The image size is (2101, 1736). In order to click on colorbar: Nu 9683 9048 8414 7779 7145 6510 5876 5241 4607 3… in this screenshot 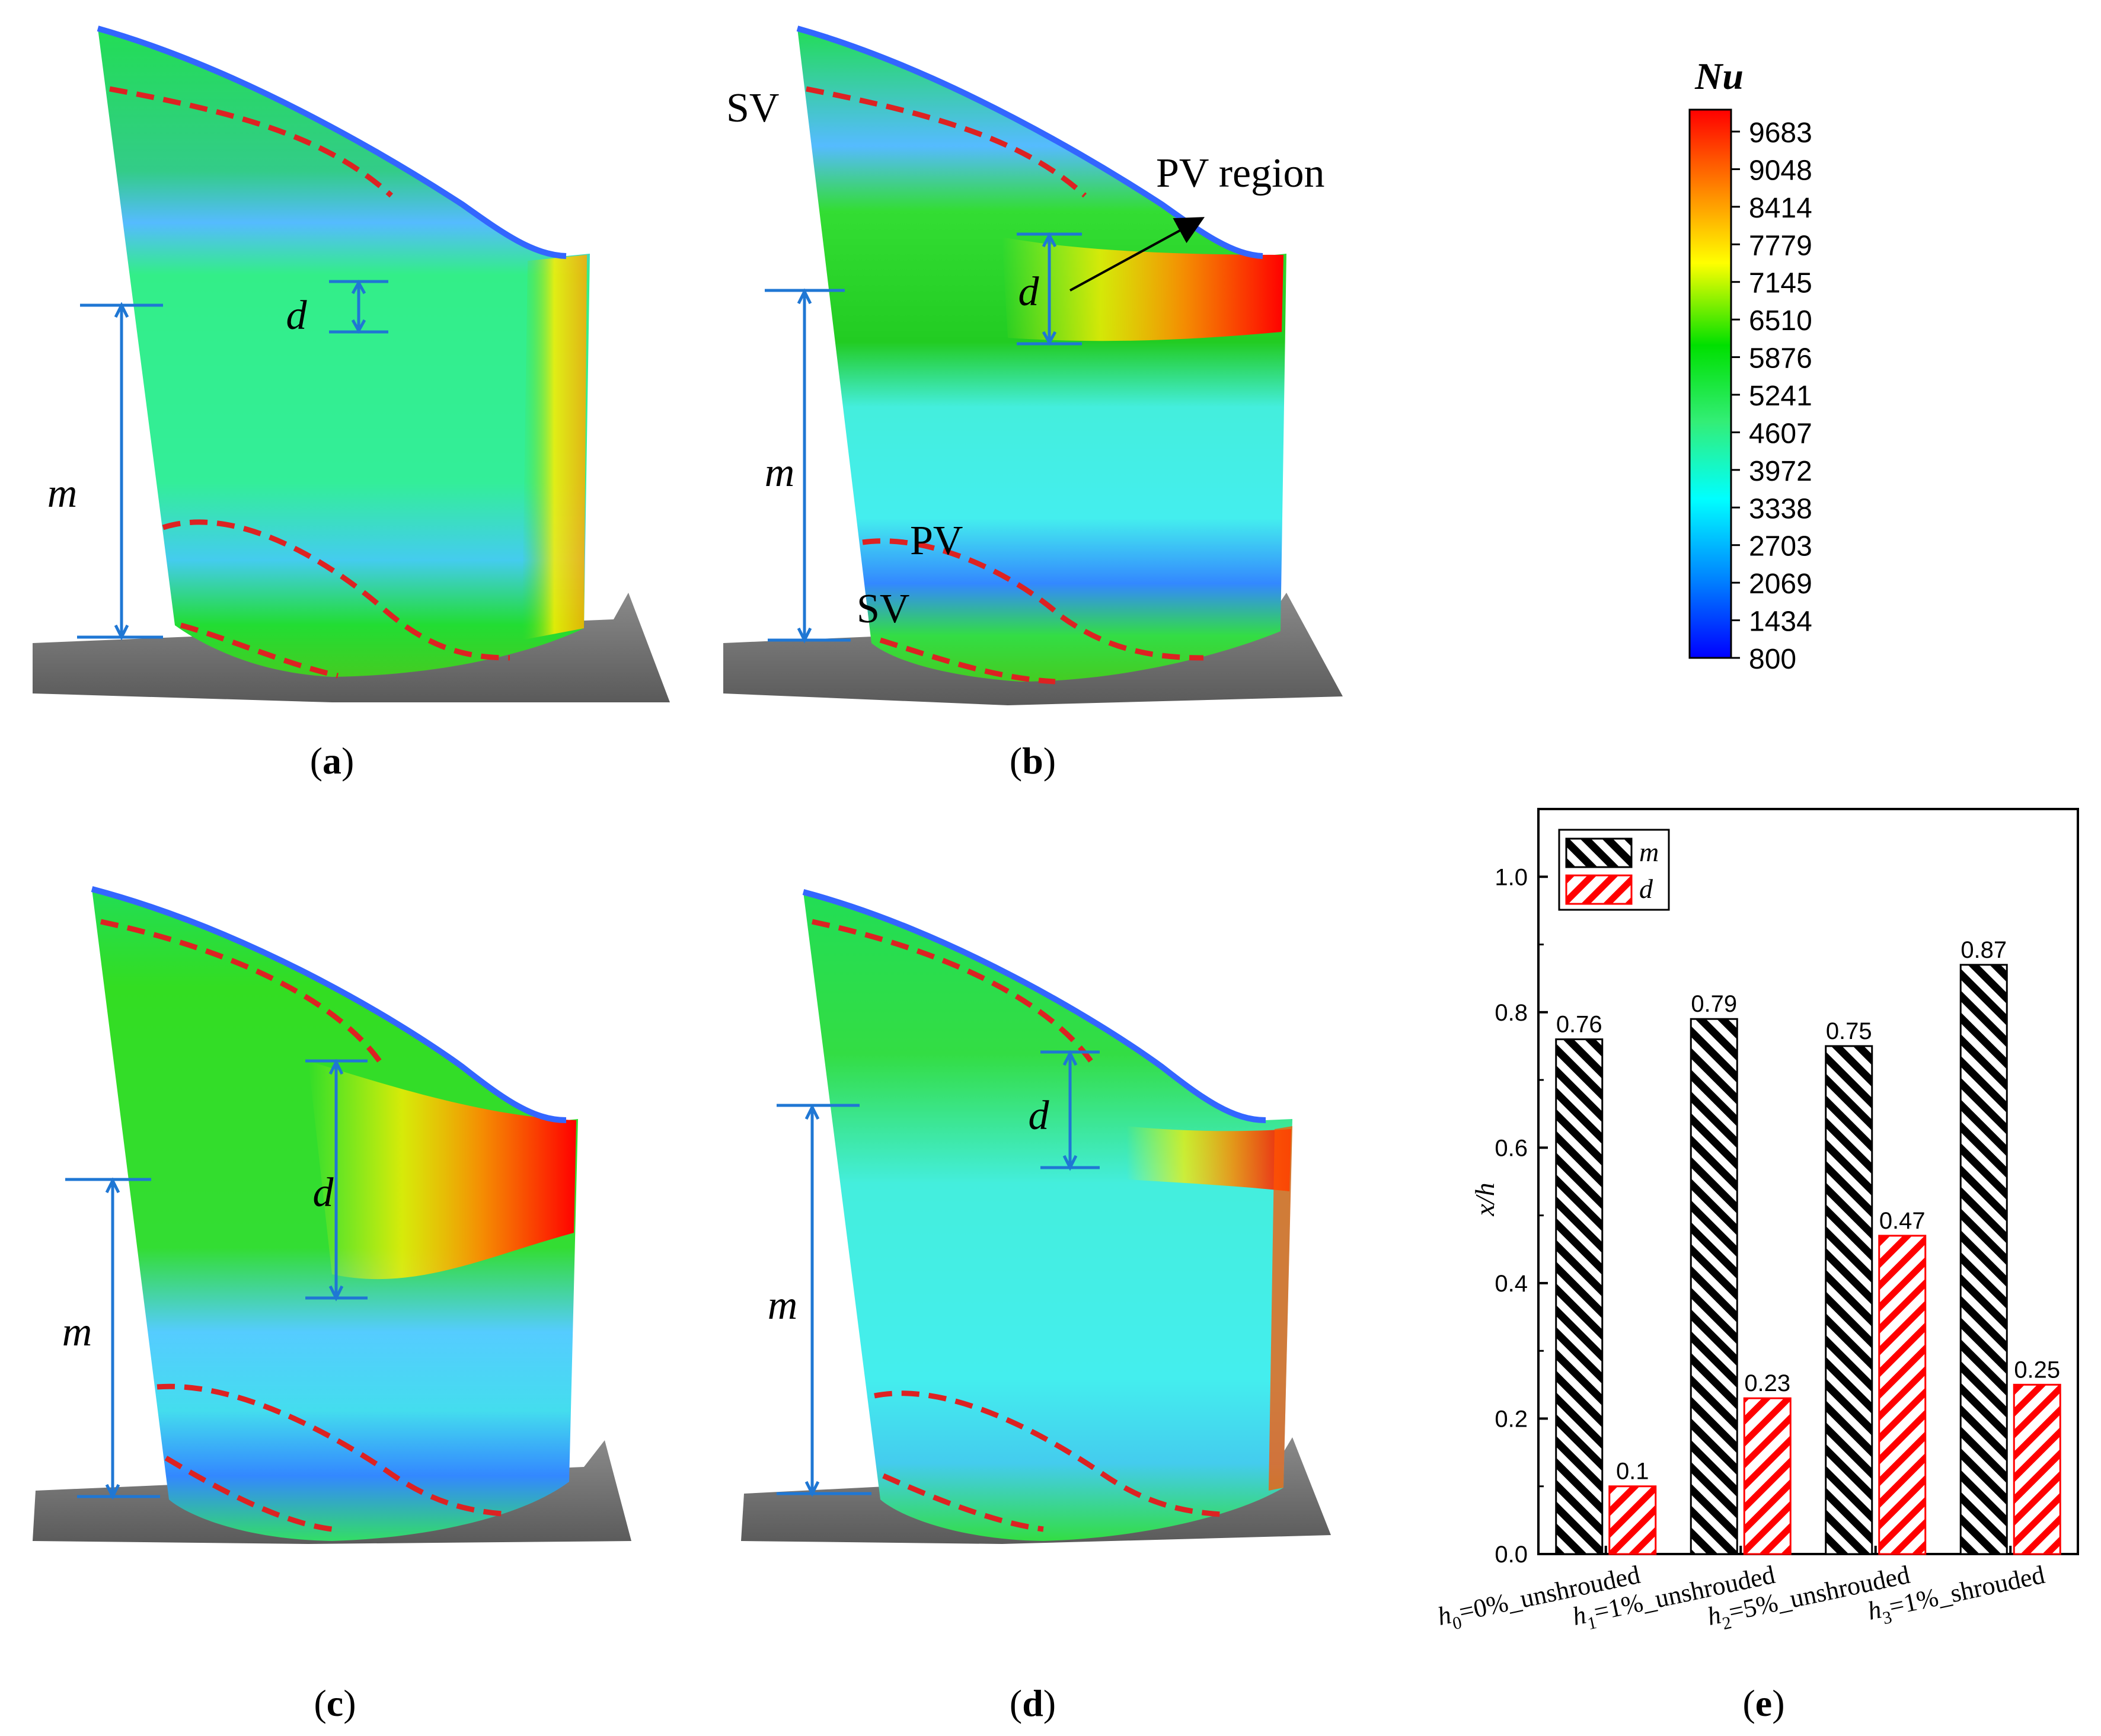, I will do `click(1750, 365)`.